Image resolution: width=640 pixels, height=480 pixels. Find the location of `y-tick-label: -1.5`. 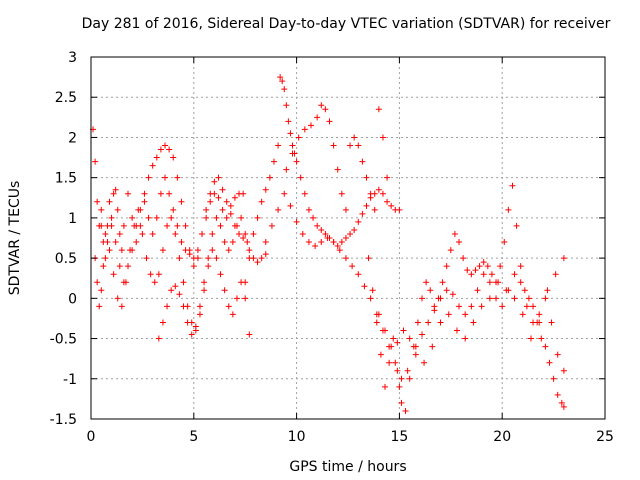

y-tick-label: -1.5 is located at coordinates (63, 420).